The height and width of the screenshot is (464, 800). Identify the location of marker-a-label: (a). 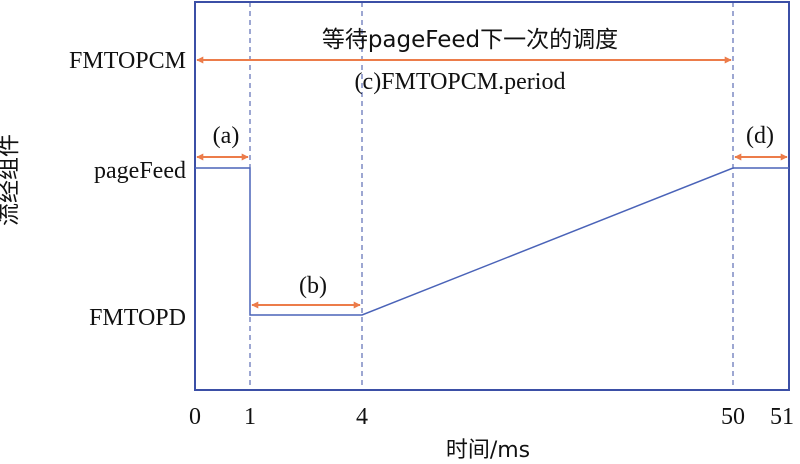
(226, 136).